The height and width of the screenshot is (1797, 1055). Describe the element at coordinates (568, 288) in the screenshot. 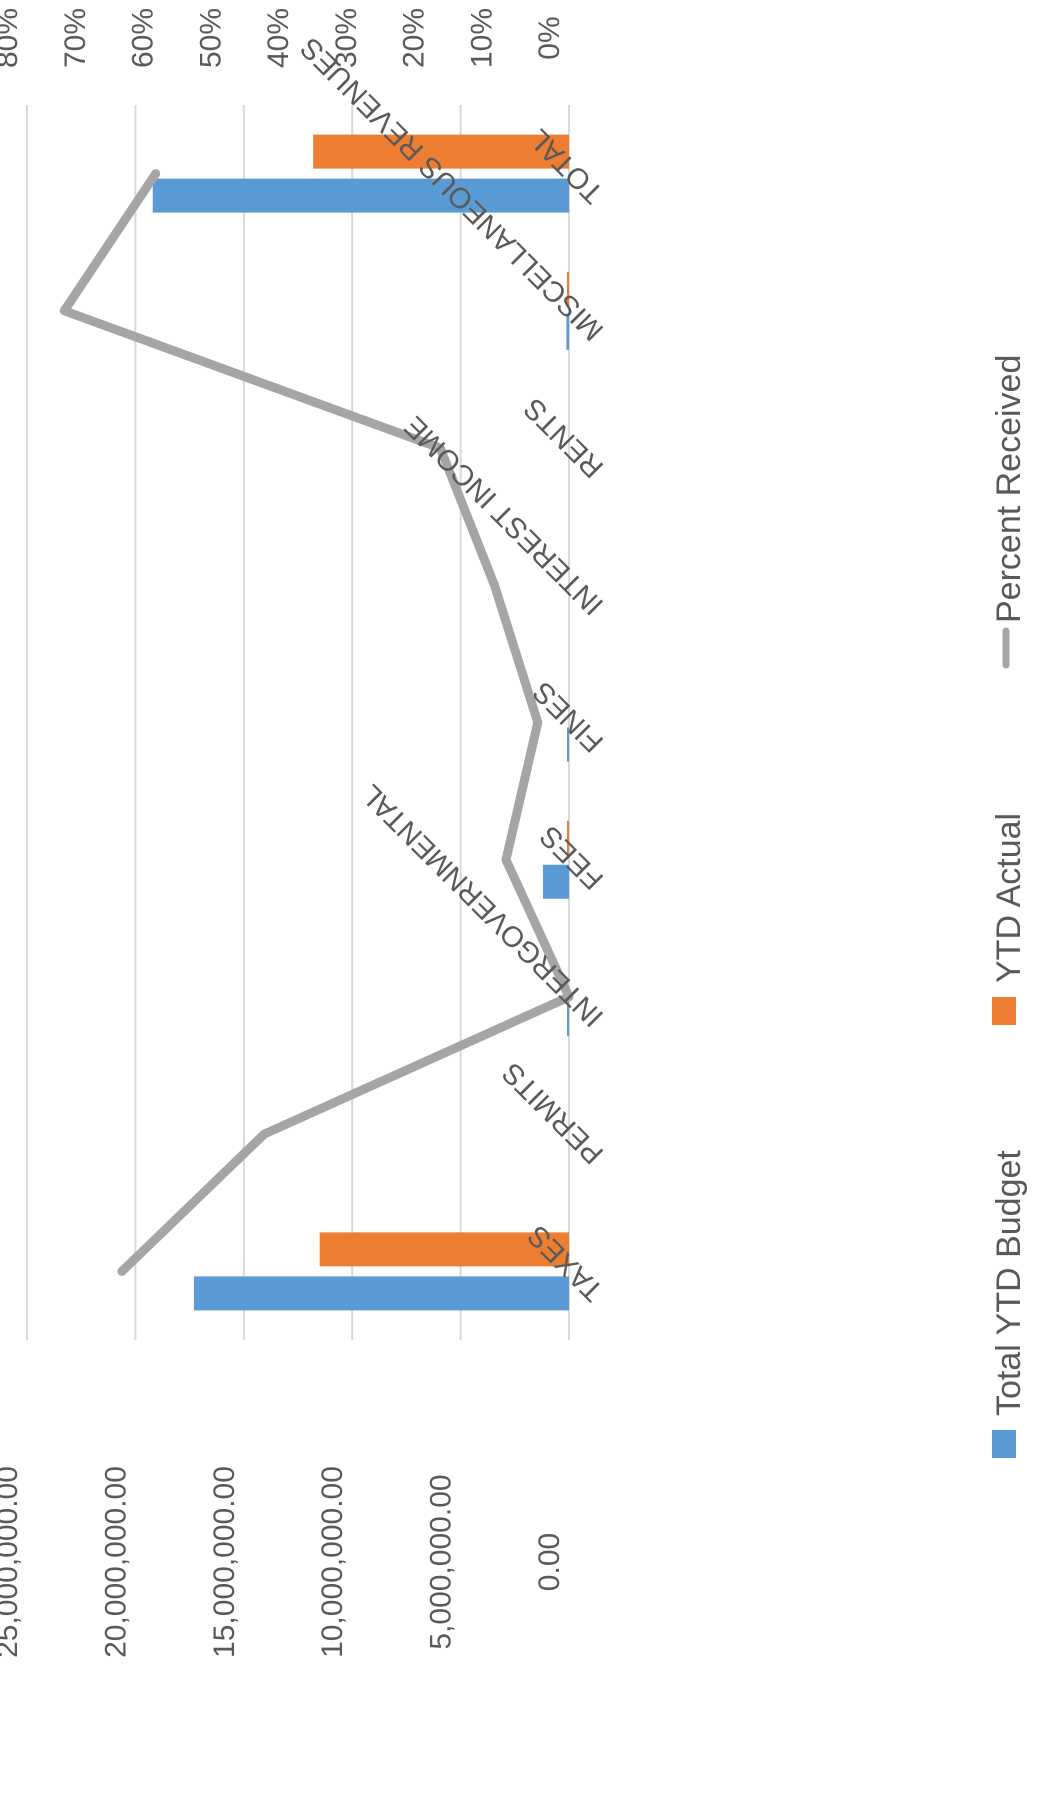

I see `bar-ytd-actual-miscellaneous-revenues` at that location.